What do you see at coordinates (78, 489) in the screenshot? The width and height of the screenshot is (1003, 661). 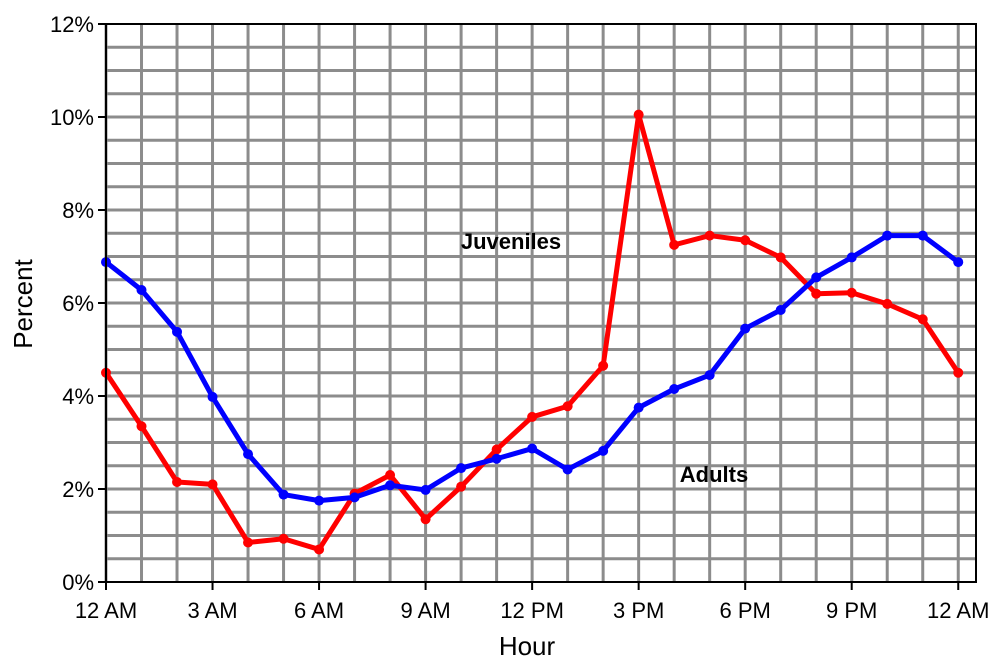 I see `y-tick-label: 2%` at bounding box center [78, 489].